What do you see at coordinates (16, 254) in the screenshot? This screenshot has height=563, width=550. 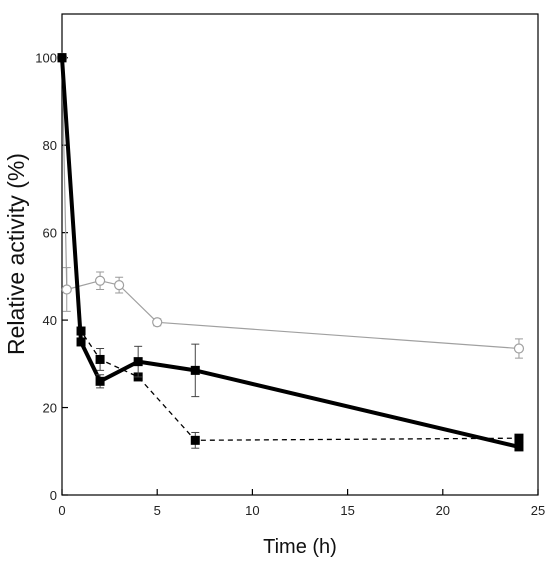 I see `y-axis-title: Relative activity (%)` at bounding box center [16, 254].